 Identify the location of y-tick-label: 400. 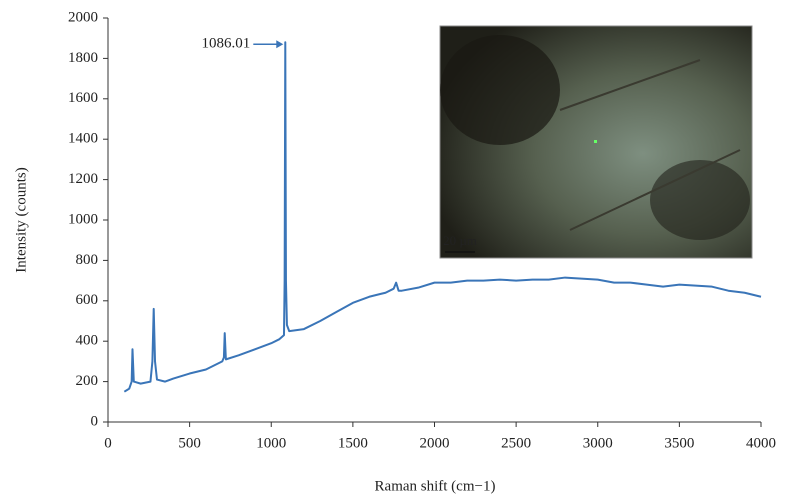
(87, 341).